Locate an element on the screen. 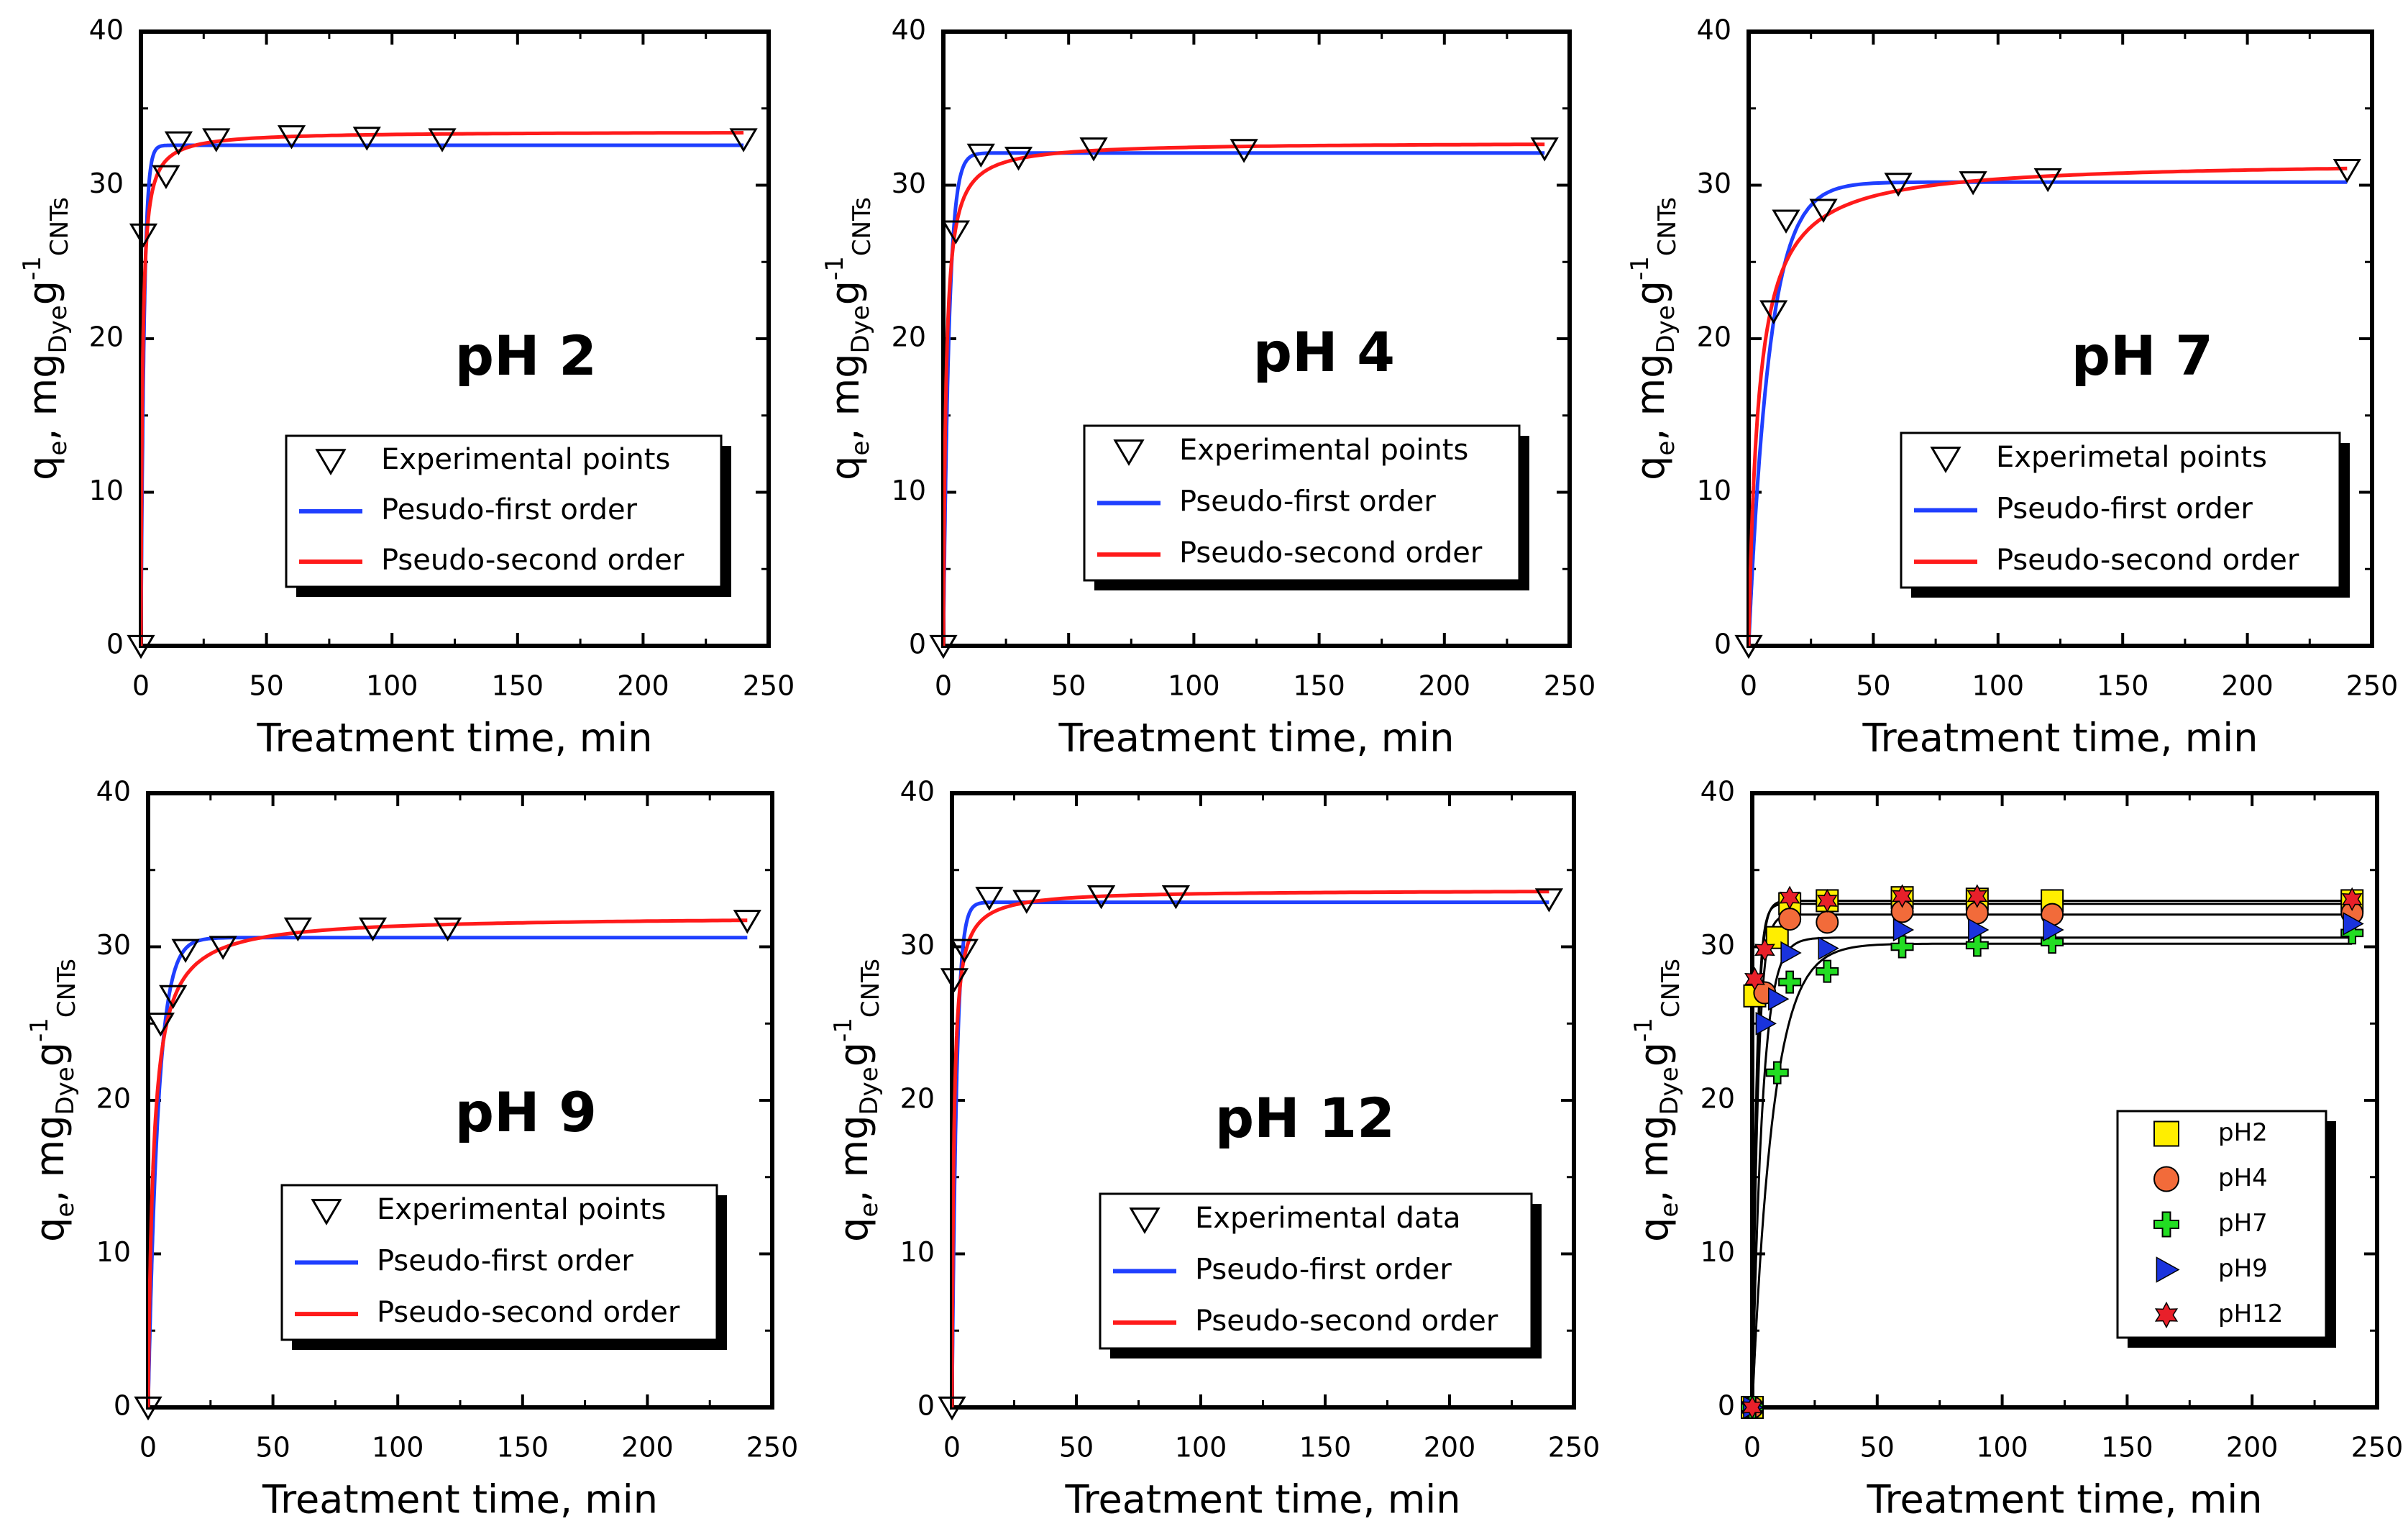 Image resolution: width=2408 pixels, height=1539 pixels. legend-marker-pH4 is located at coordinates (2166, 1179).